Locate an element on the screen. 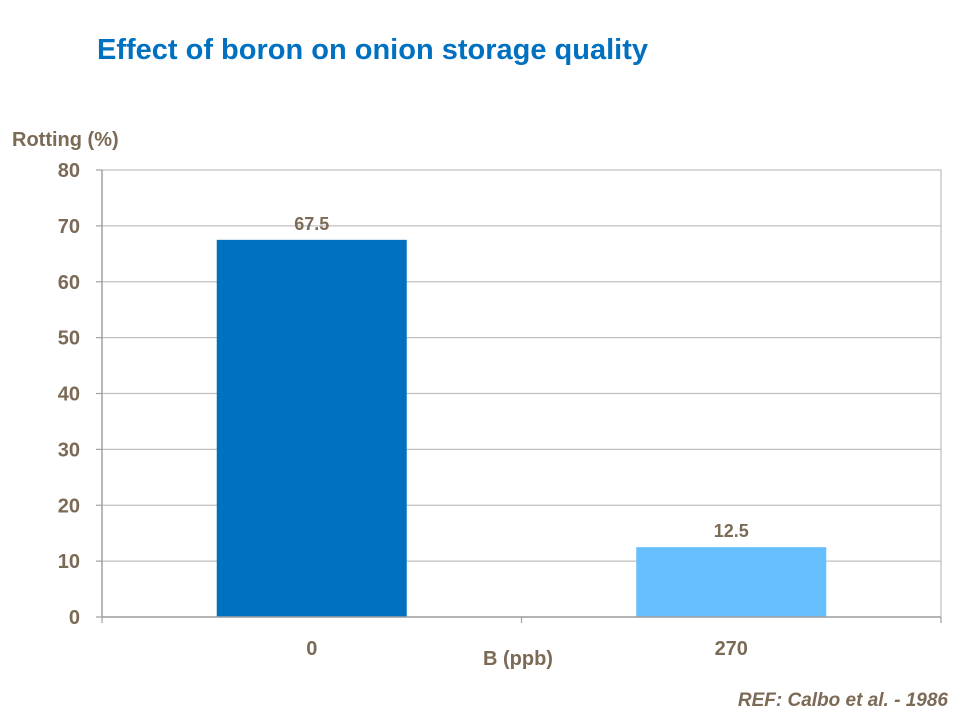  y-tick-label: 70 is located at coordinates (69, 227).